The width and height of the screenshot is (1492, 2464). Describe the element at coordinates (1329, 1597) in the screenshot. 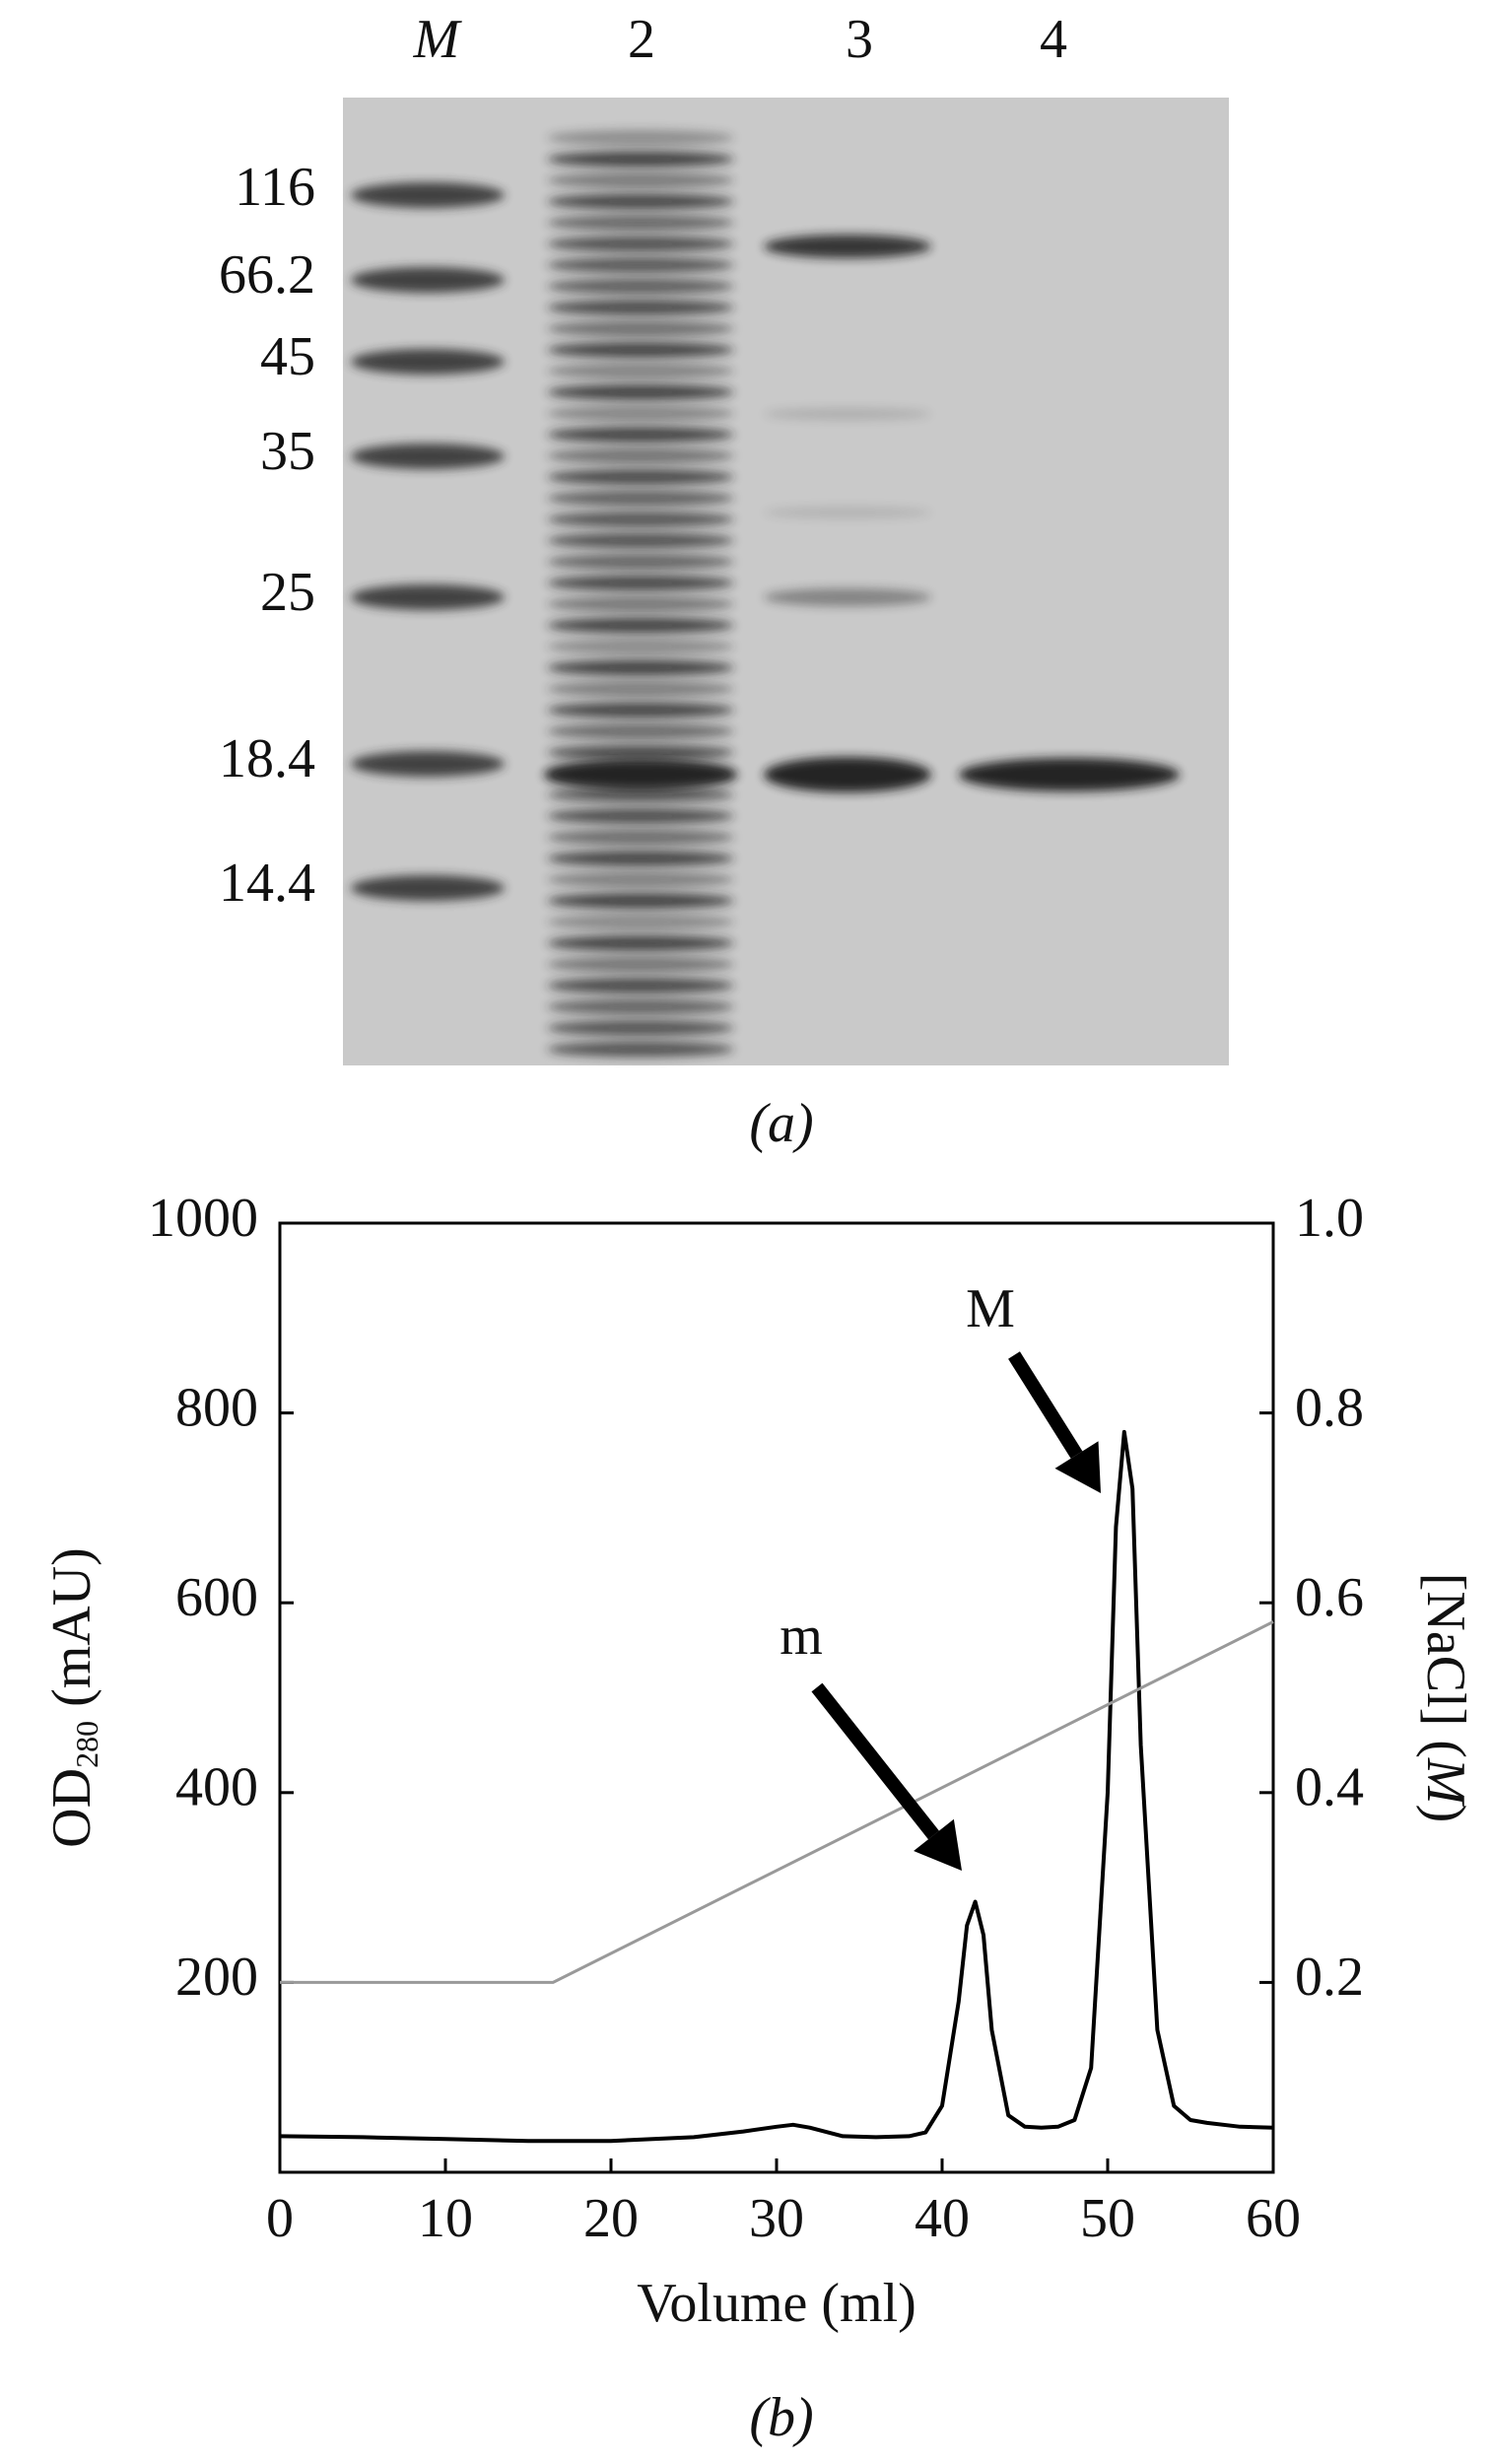

I see `y2-tick-label: 0.6` at that location.